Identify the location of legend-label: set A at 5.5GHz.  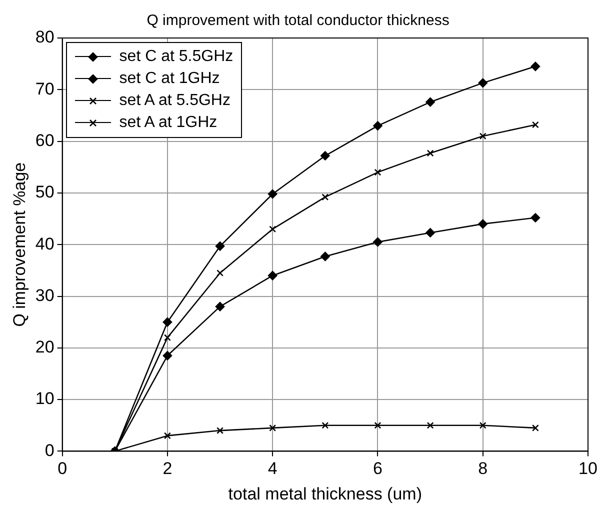
(174, 101).